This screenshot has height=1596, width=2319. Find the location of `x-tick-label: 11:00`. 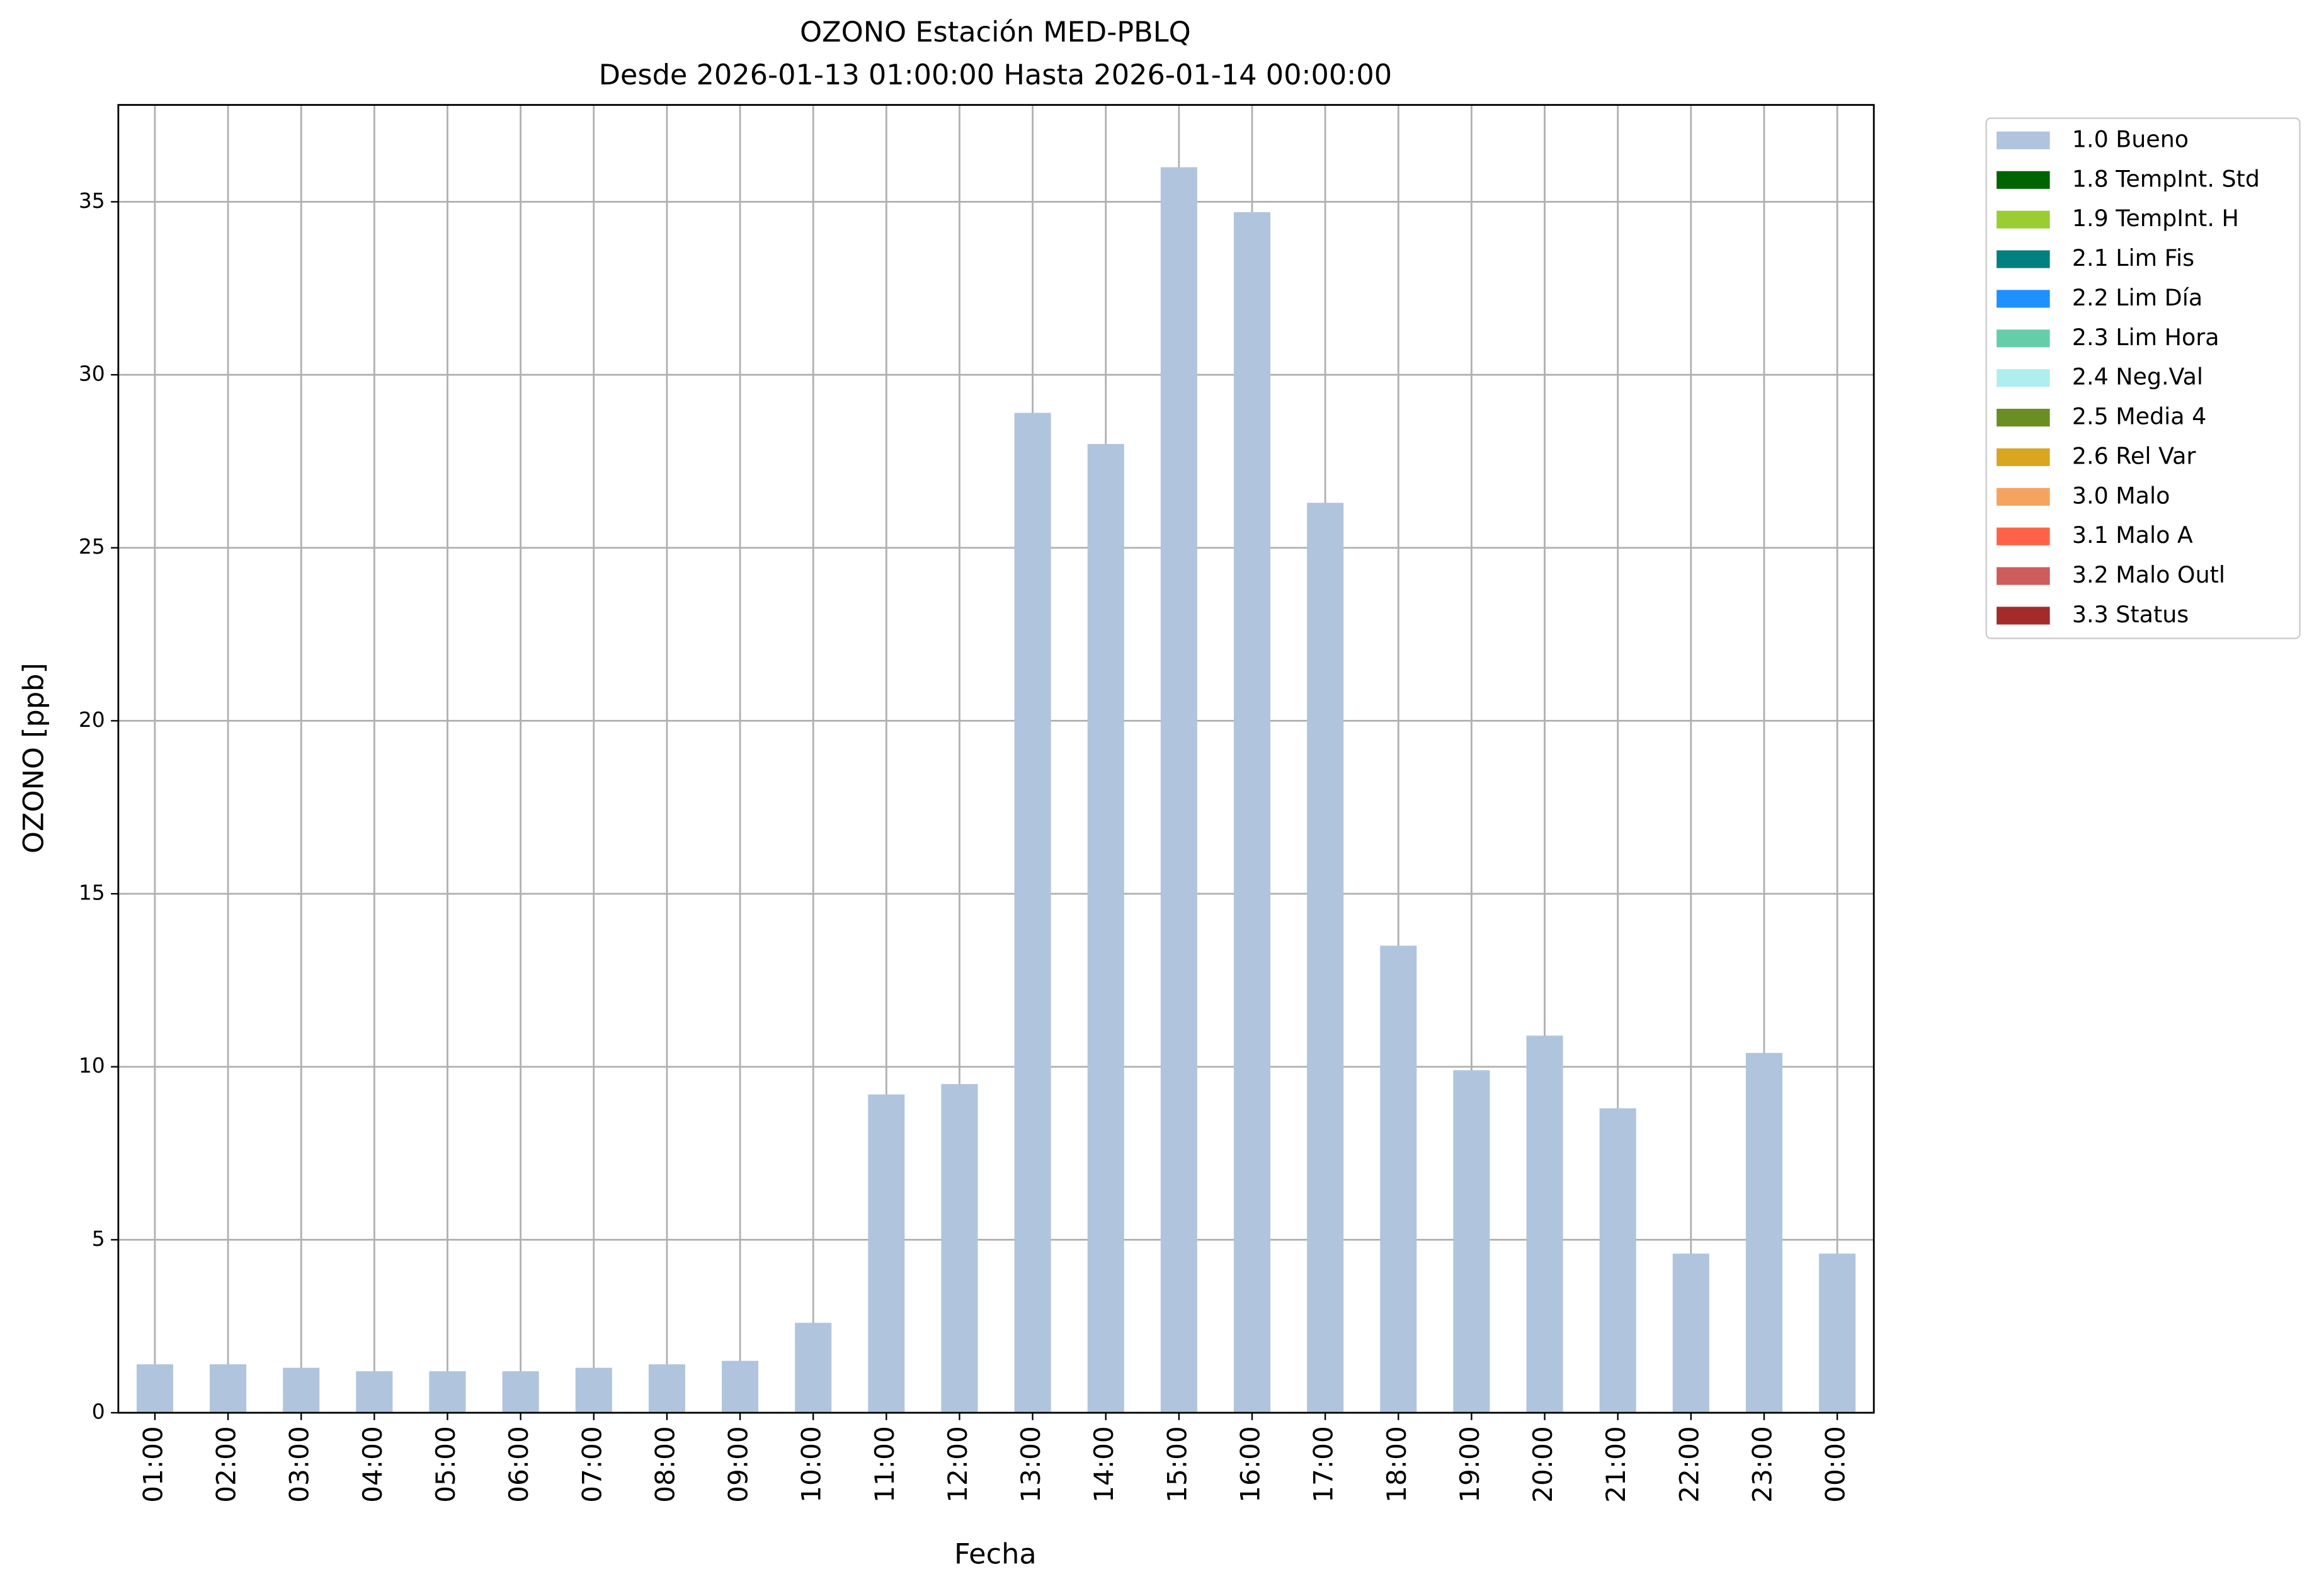

x-tick-label: 11:00 is located at coordinates (884, 1464).